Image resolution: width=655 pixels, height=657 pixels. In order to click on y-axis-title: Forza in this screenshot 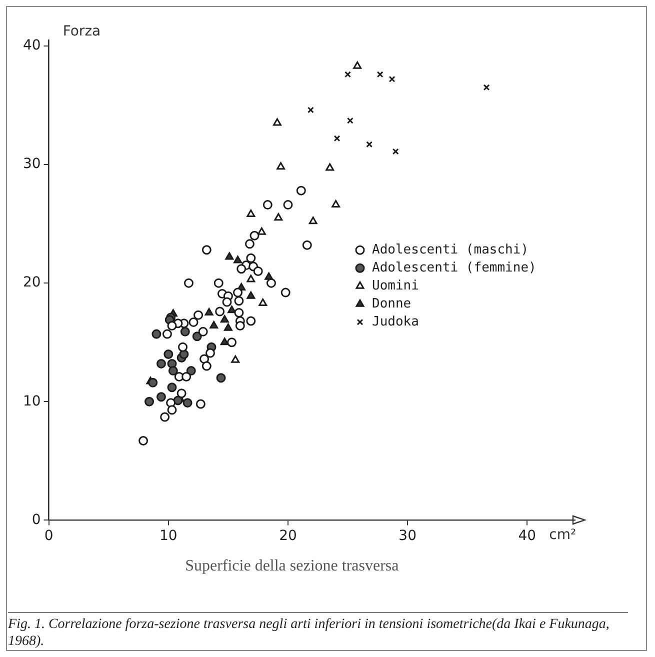, I will do `click(81, 32)`.